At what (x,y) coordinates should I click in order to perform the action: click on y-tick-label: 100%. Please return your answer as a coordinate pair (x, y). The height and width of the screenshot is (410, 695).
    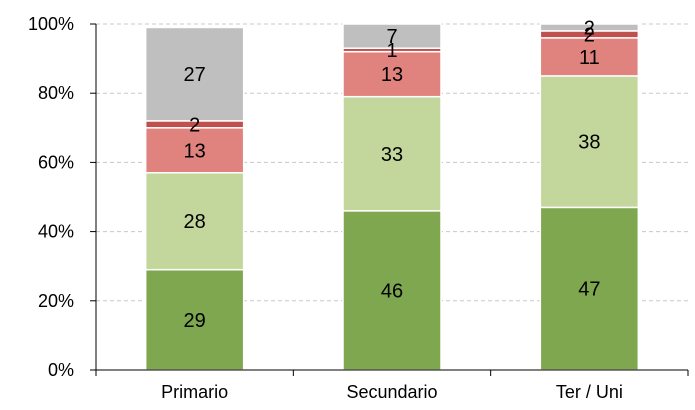
    Looking at the image, I should click on (51, 24).